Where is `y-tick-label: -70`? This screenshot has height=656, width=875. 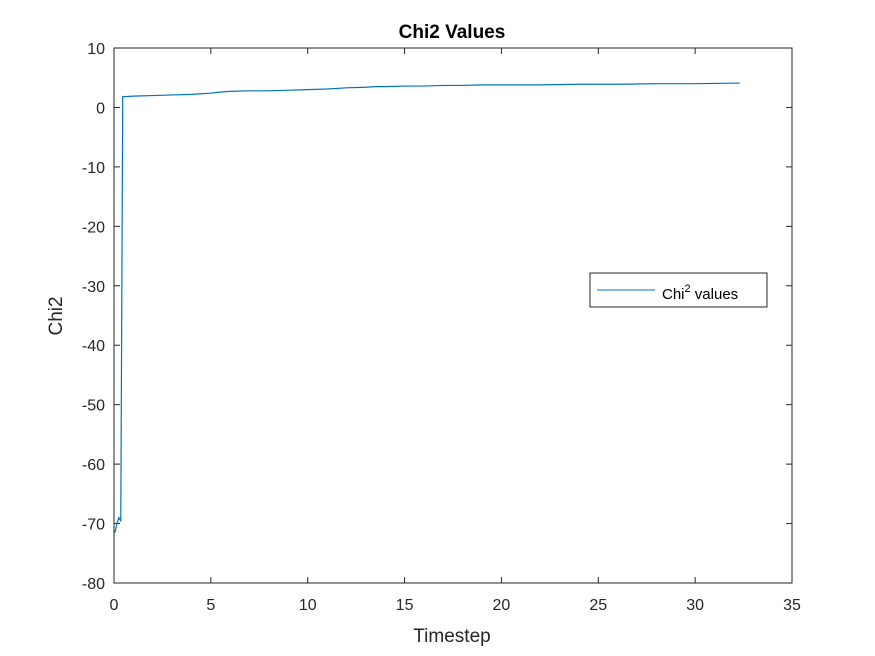 y-tick-label: -70 is located at coordinates (93, 525).